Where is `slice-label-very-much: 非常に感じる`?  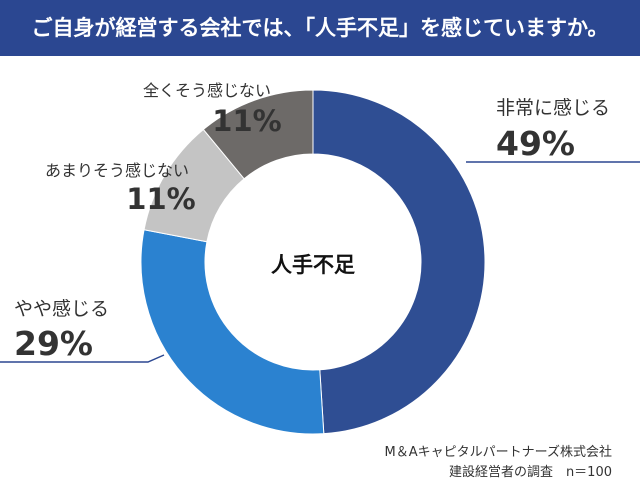
slice-label-very-much: 非常に感じる is located at coordinates (553, 108).